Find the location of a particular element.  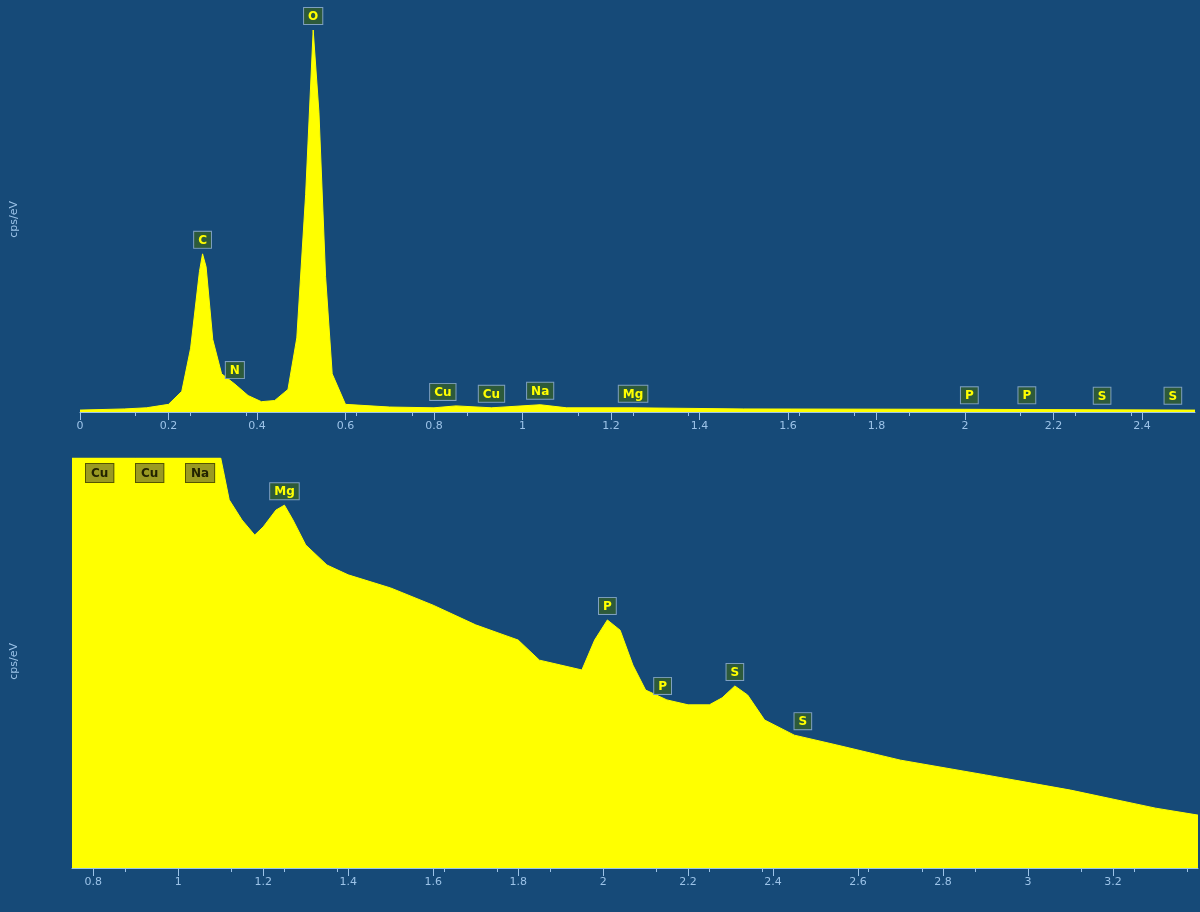

x-tick-label: 3 is located at coordinates (1028, 881).